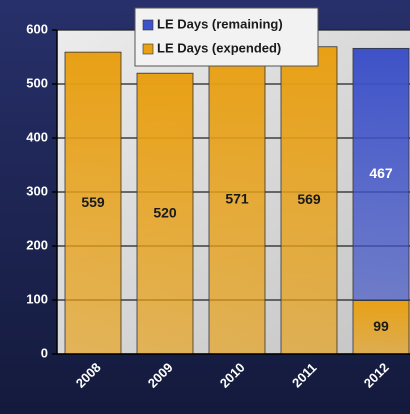 This screenshot has width=410, height=414. What do you see at coordinates (219, 47) in the screenshot?
I see `legend-label: LE Days (expended)` at bounding box center [219, 47].